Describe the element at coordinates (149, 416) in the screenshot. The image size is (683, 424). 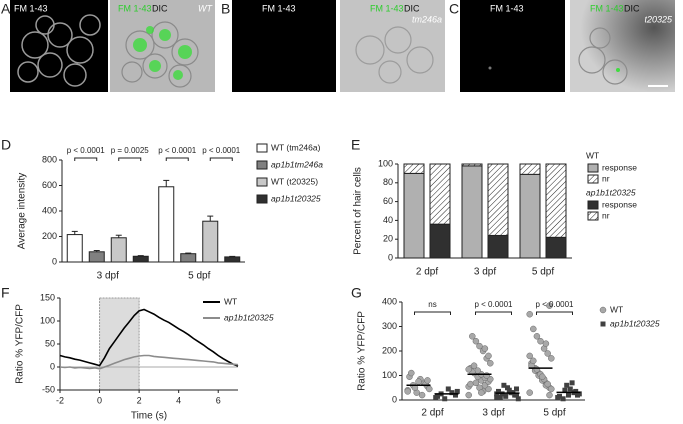
I see `x-axis-title: Time (s)` at that location.